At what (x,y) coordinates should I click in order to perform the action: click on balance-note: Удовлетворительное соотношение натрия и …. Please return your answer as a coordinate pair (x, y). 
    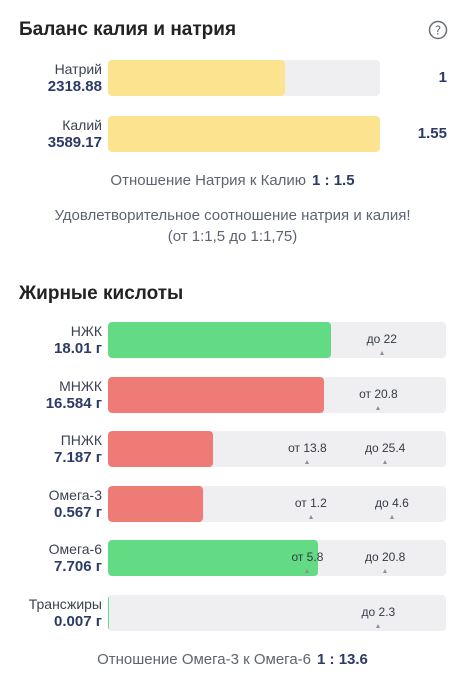
    Looking at the image, I should click on (232, 226).